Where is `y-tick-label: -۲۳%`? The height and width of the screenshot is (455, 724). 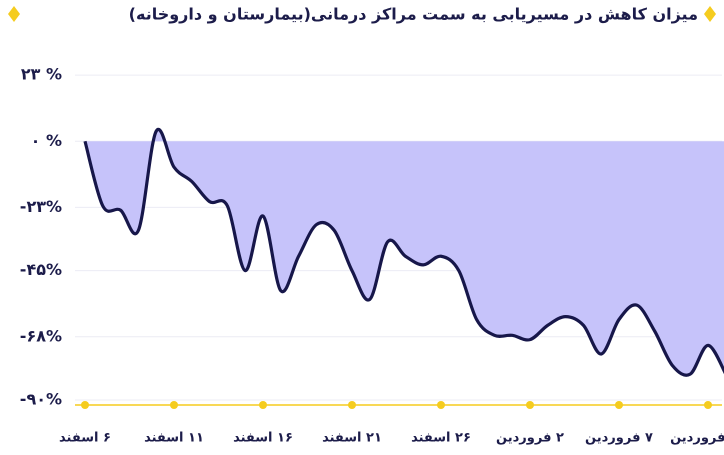 y-tick-label: -۲۳% is located at coordinates (41, 206).